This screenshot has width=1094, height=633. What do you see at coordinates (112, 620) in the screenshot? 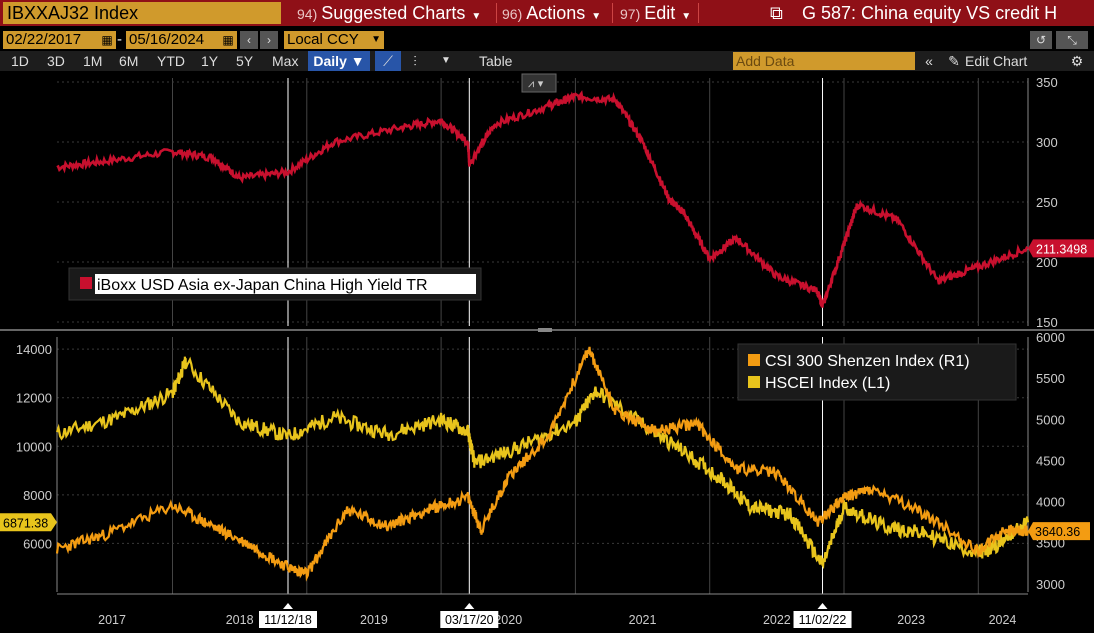
I see `x-tick-label: 2017` at bounding box center [112, 620].